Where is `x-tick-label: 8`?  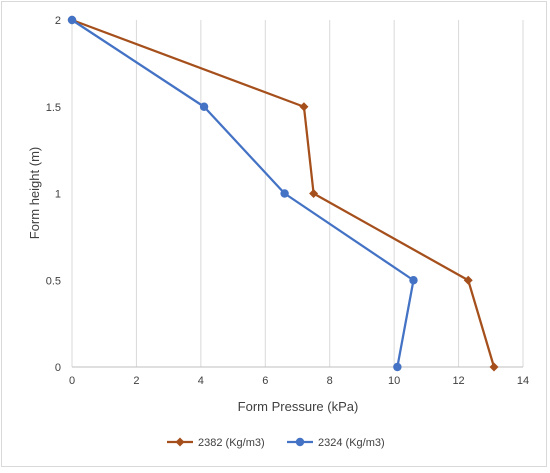
x-tick-label: 8 is located at coordinates (330, 381).